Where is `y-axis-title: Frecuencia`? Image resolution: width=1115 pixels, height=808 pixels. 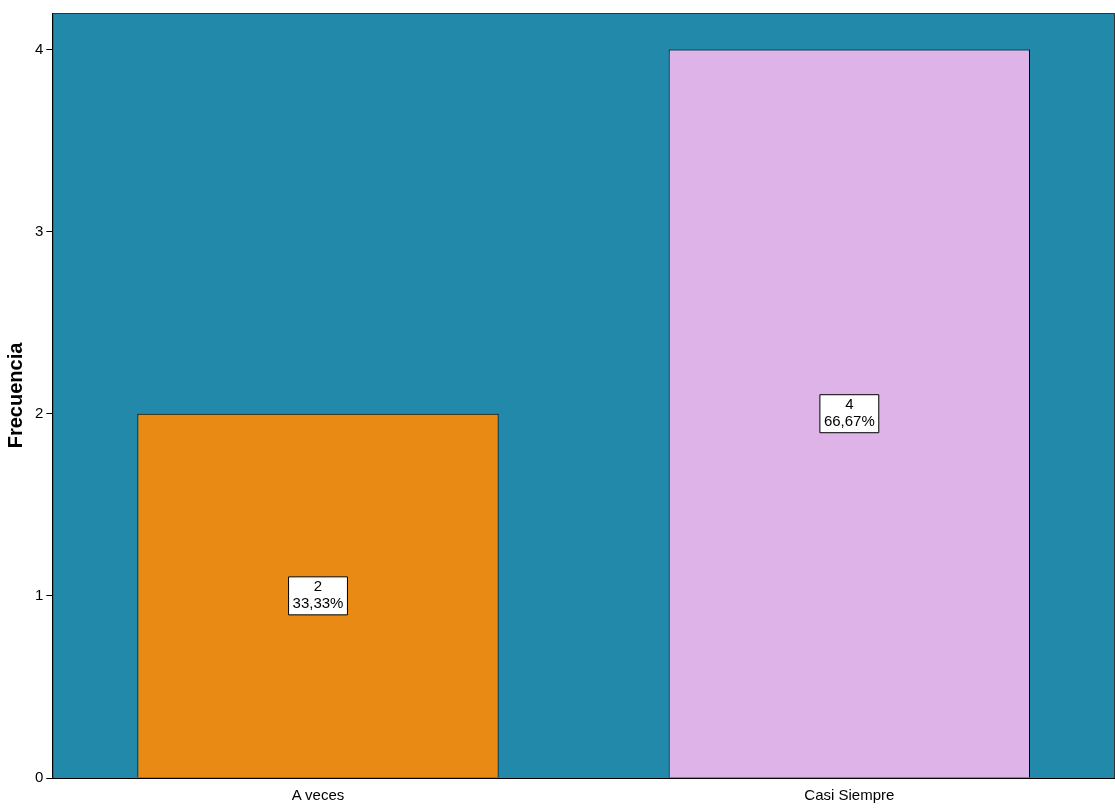
y-axis-title: Frecuencia is located at coordinates (14, 395).